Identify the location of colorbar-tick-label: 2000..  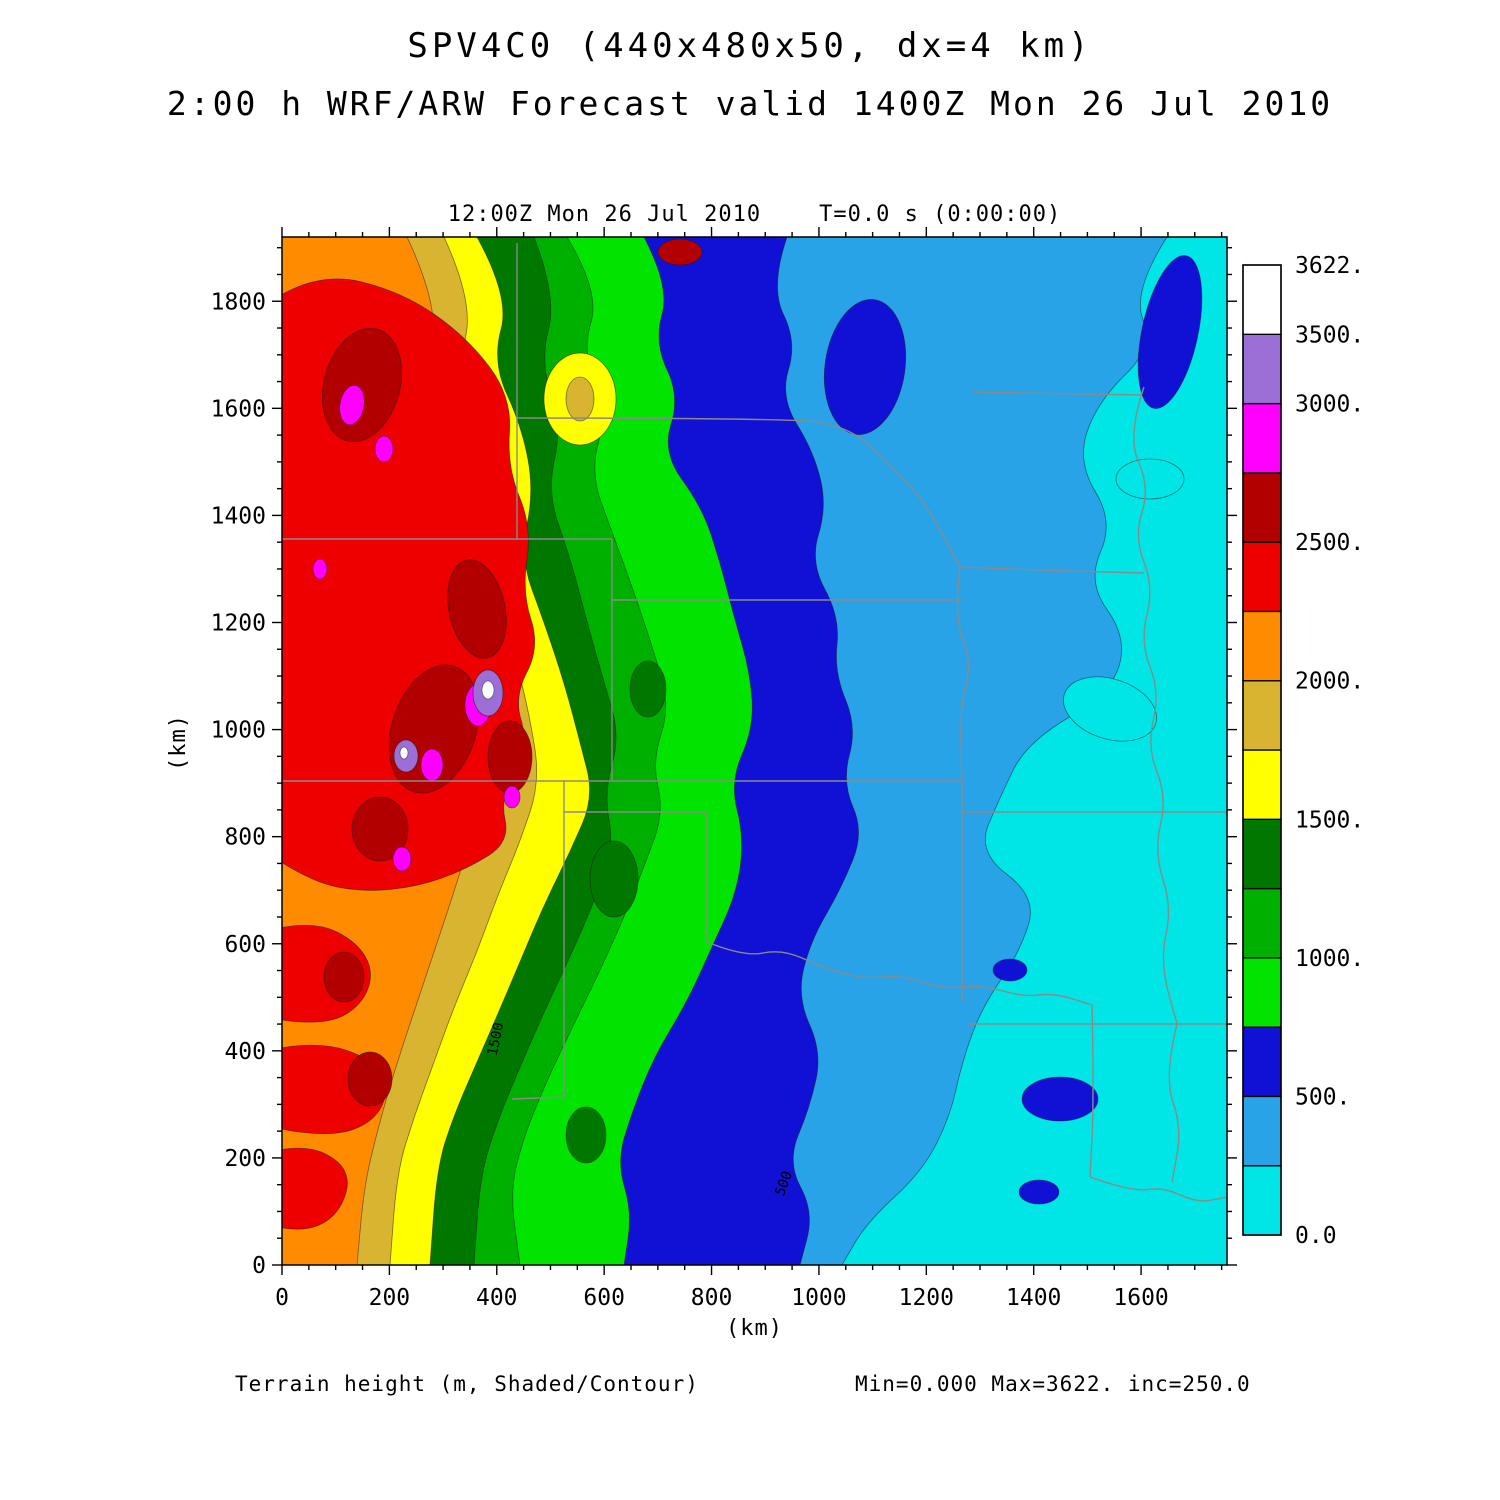
(1329, 682).